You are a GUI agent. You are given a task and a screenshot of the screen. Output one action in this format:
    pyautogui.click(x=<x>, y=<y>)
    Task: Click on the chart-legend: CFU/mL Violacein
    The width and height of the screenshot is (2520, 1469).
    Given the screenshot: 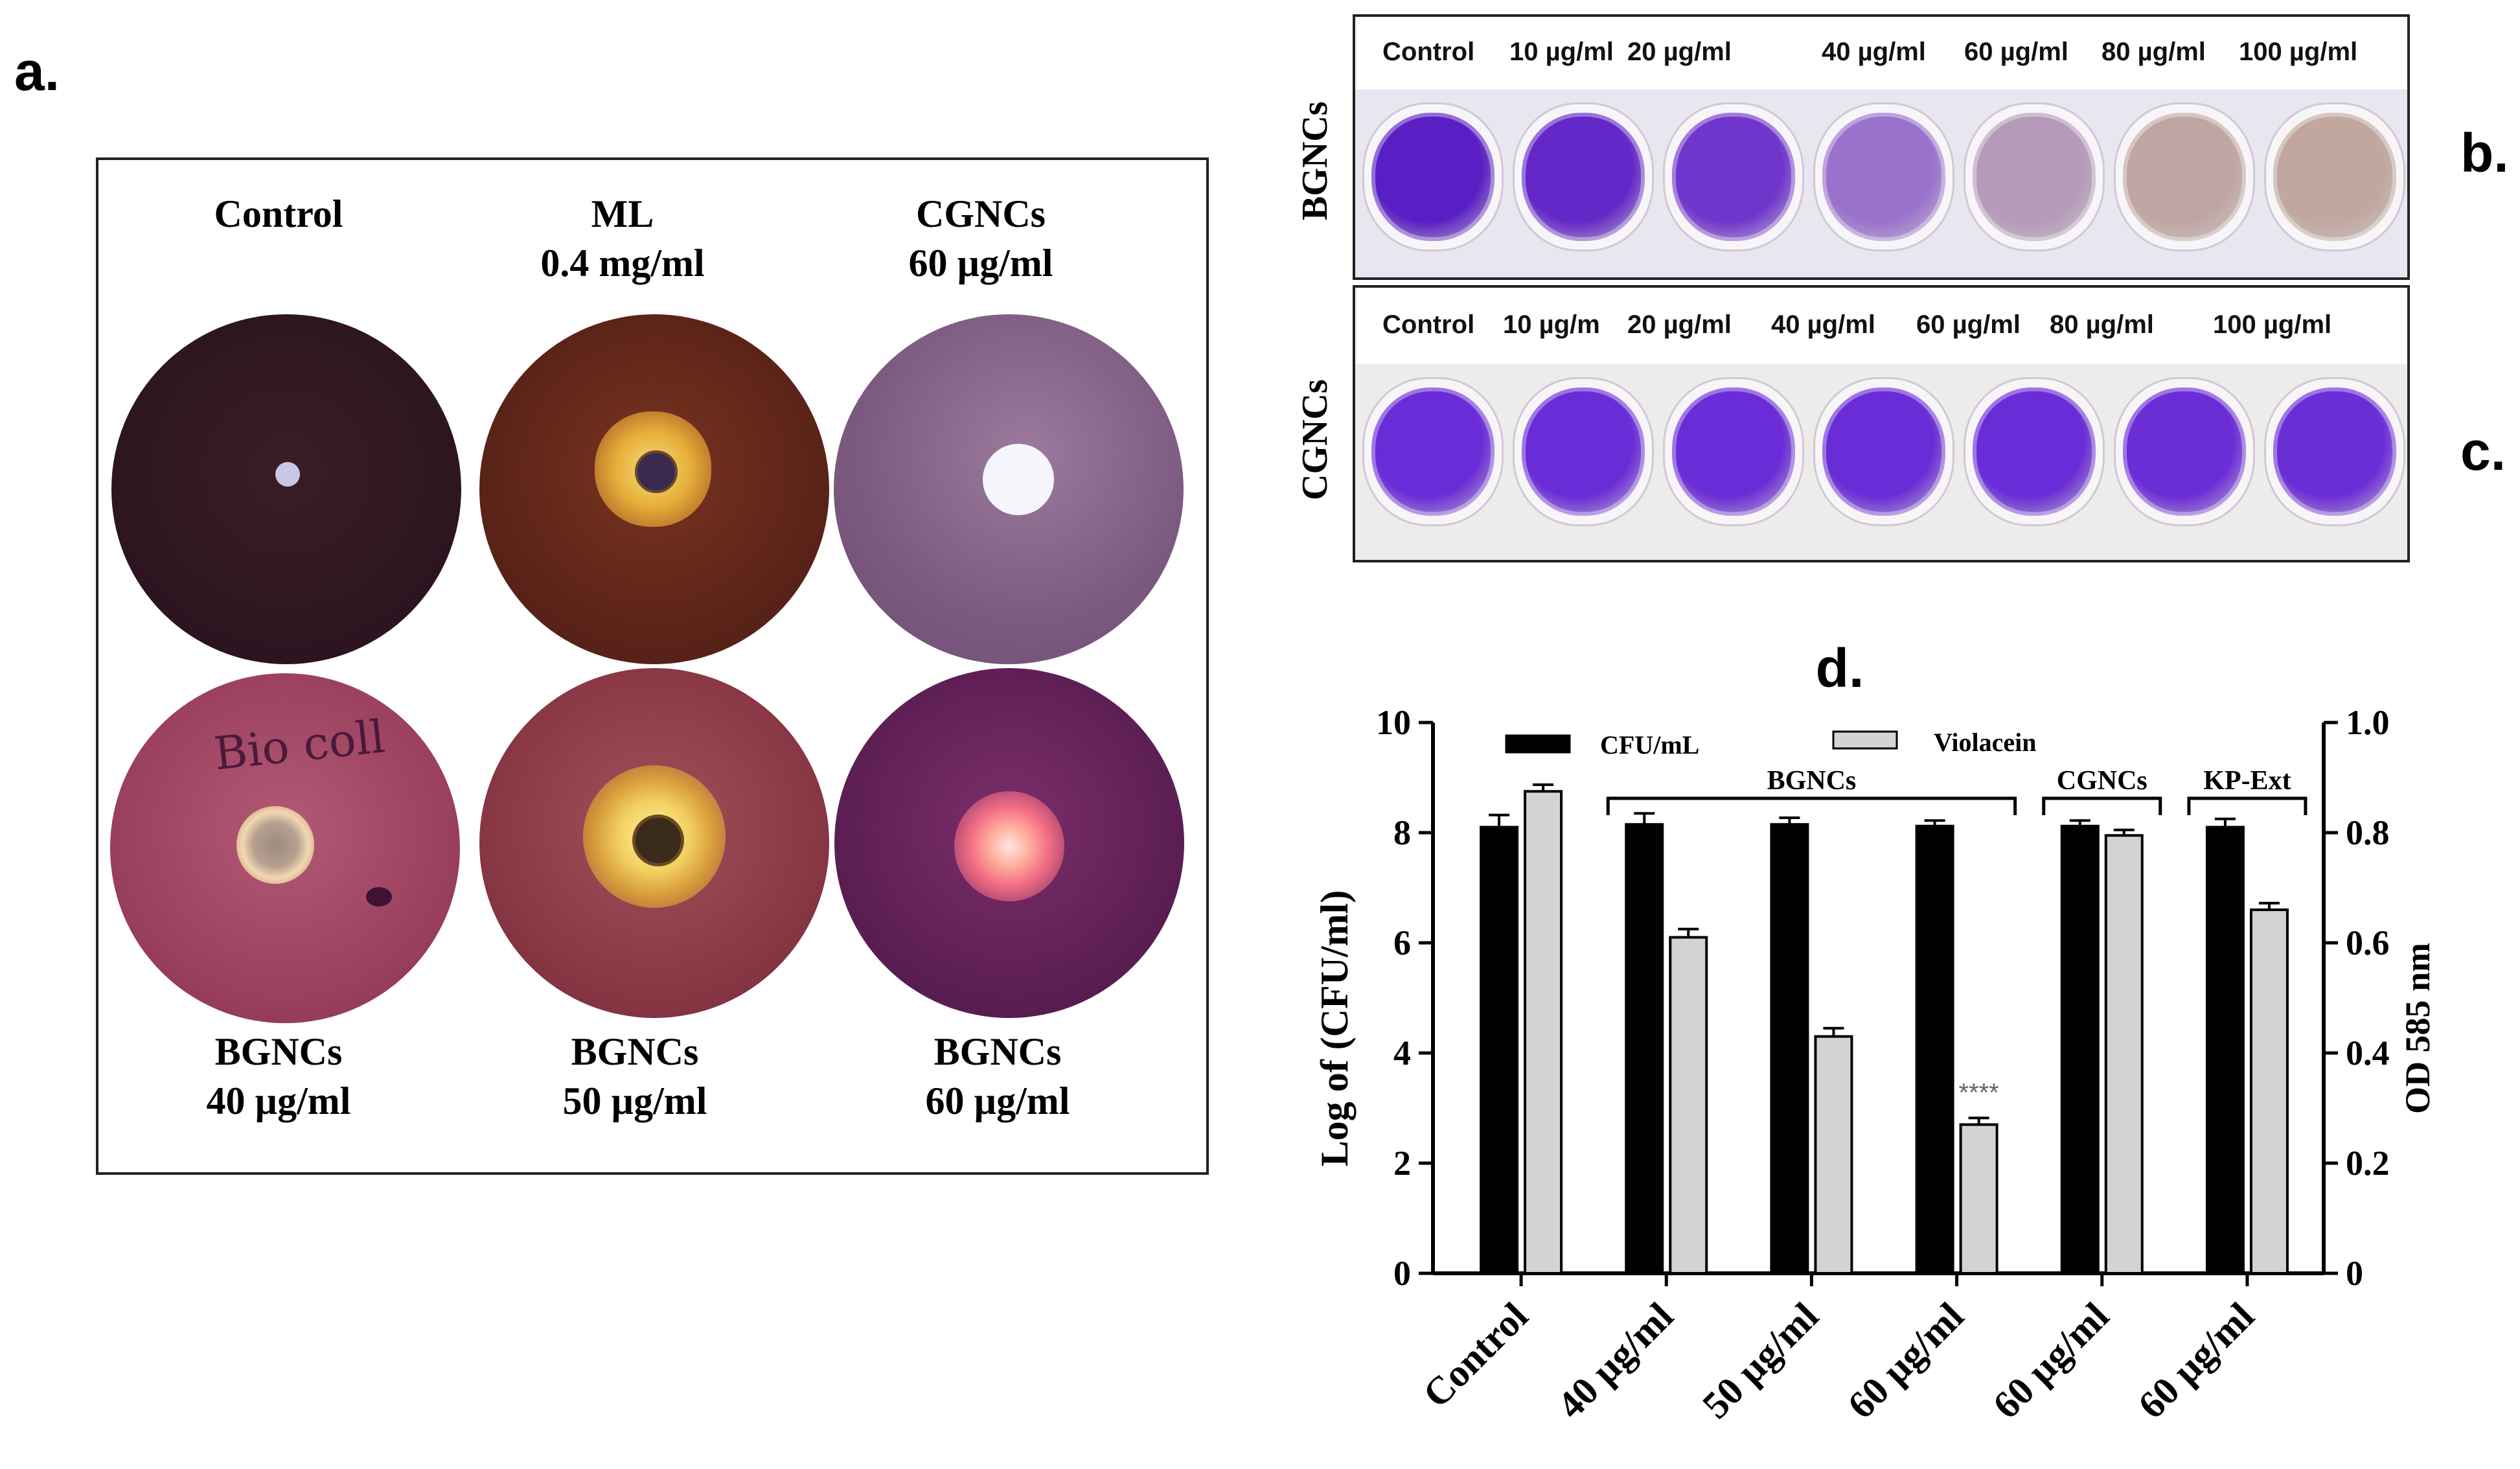 What is the action you would take?
    pyautogui.click(x=1771, y=743)
    